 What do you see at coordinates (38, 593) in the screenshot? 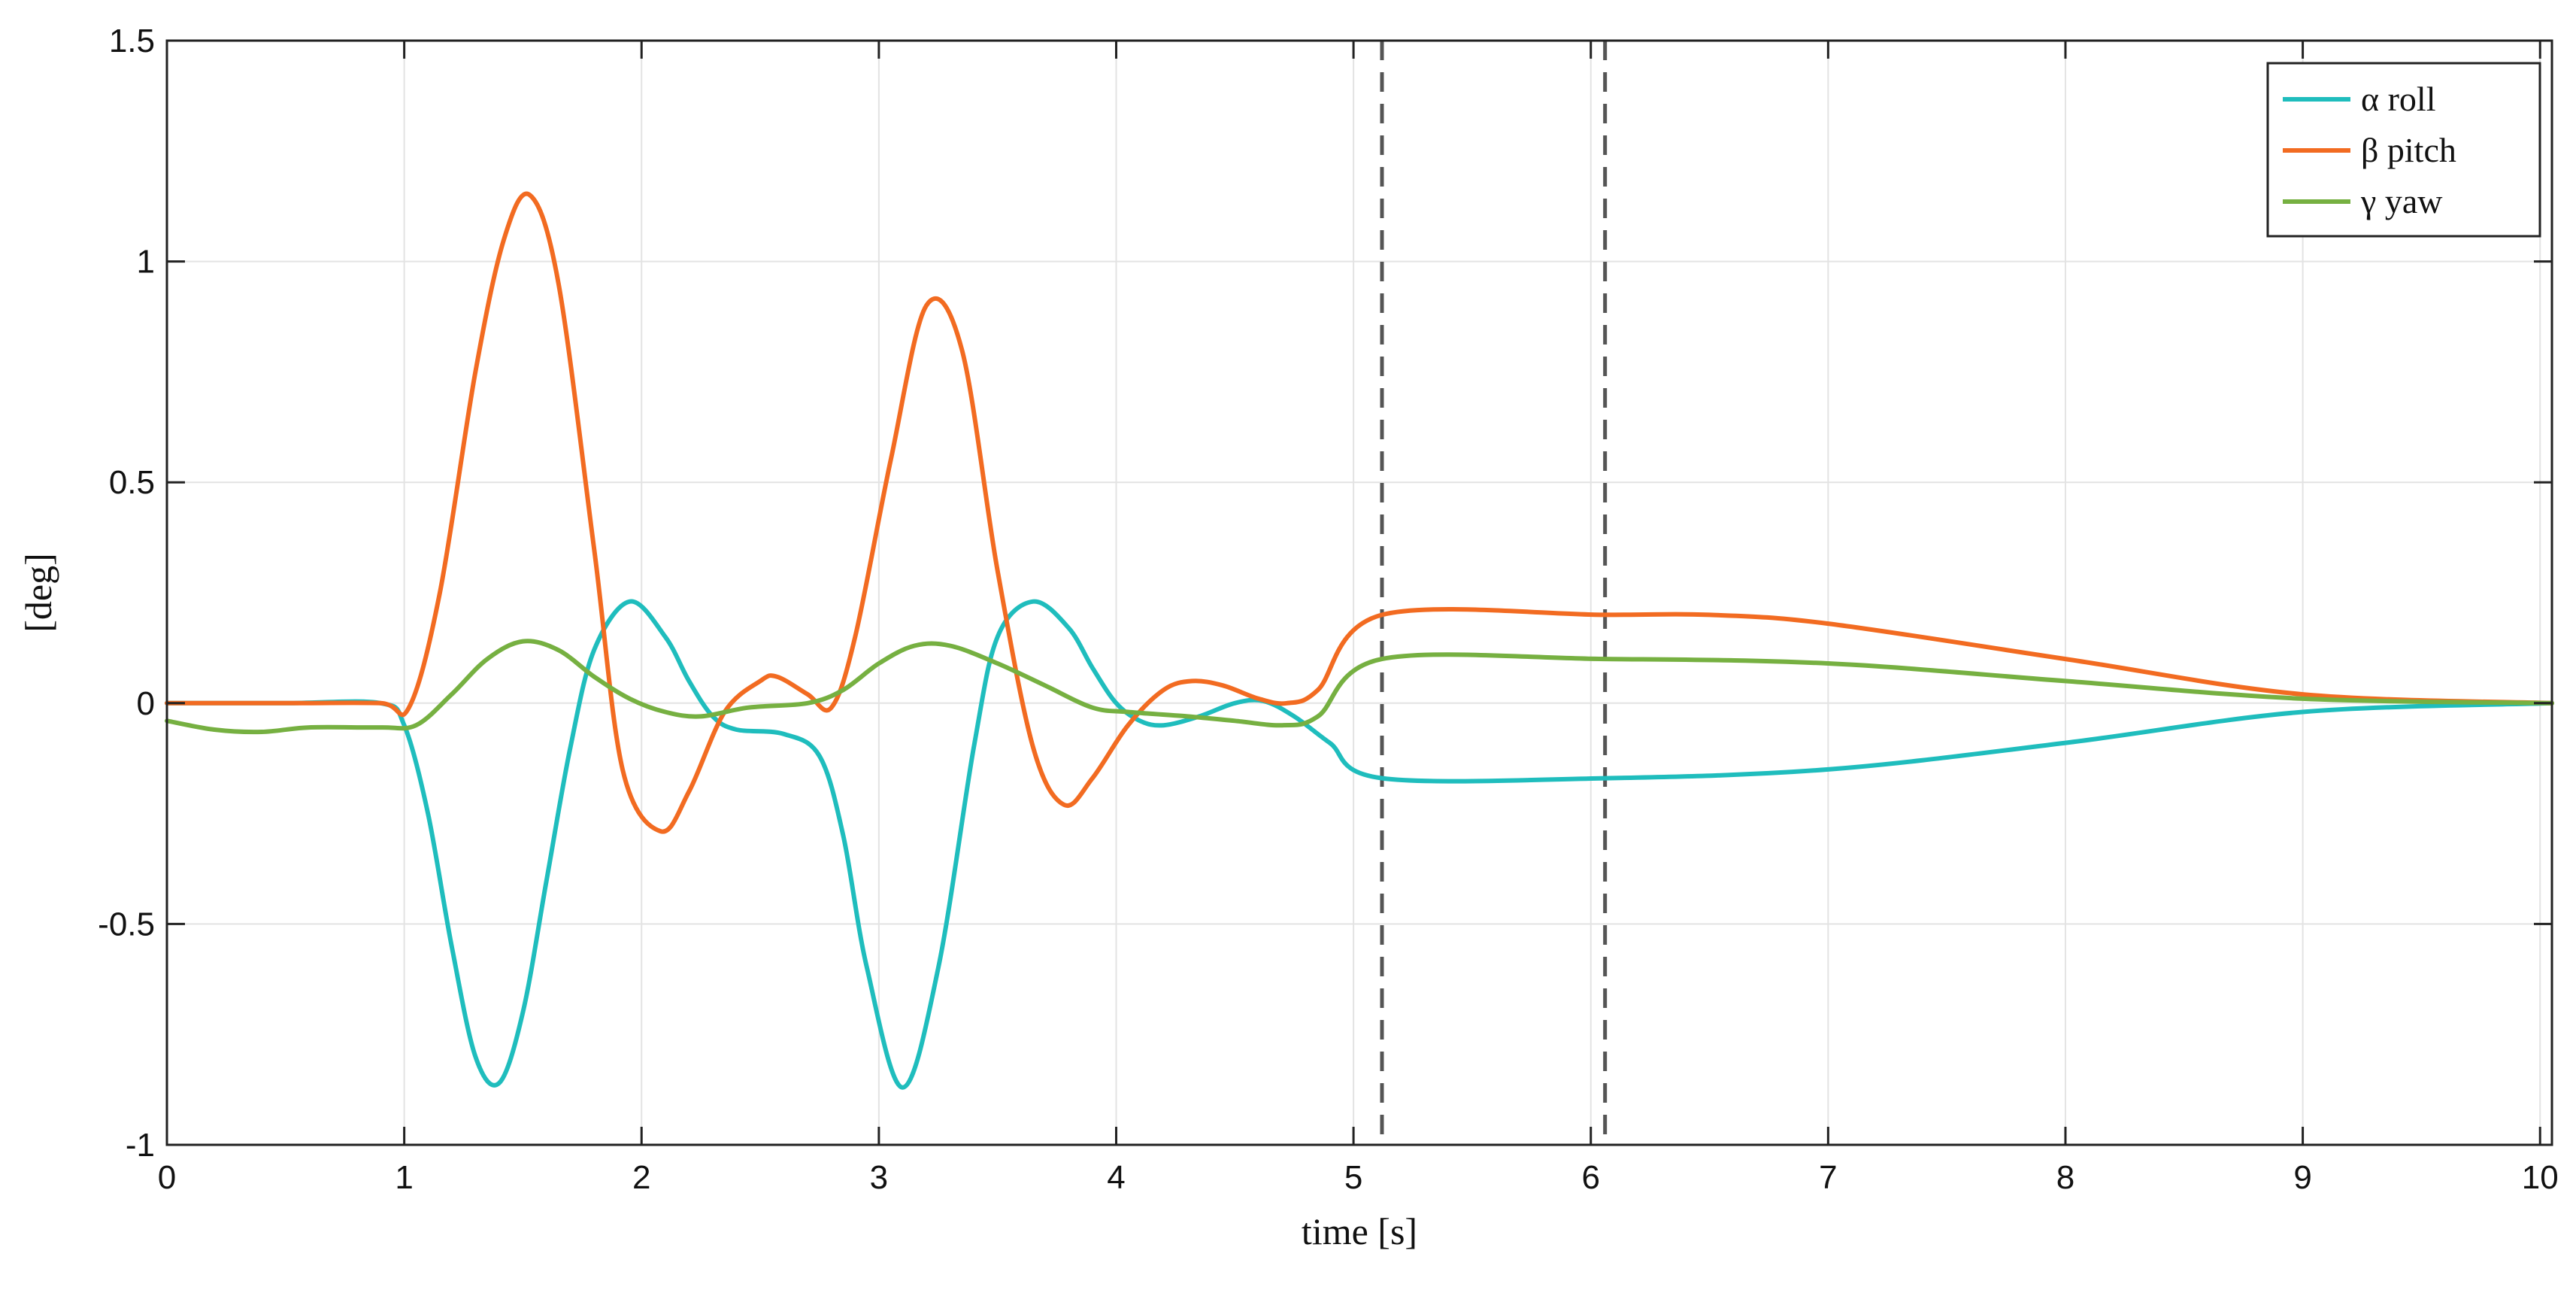
I see `y-axis-label: [deg]` at bounding box center [38, 593].